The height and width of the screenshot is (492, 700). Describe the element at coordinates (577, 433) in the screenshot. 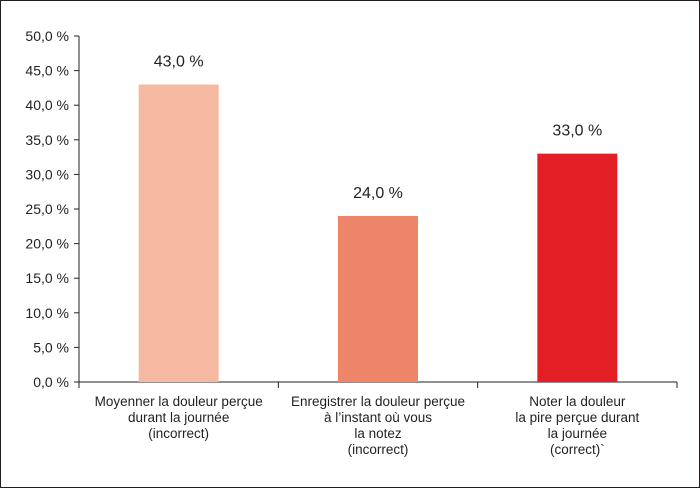

I see `category-label-line: la journée` at that location.